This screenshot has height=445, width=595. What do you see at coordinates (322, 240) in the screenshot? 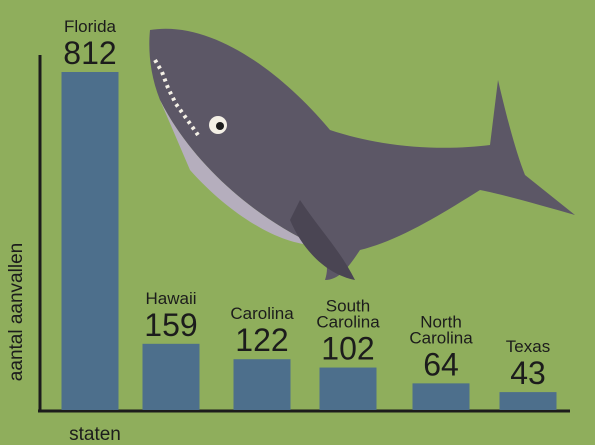
I see `shark-fin` at bounding box center [322, 240].